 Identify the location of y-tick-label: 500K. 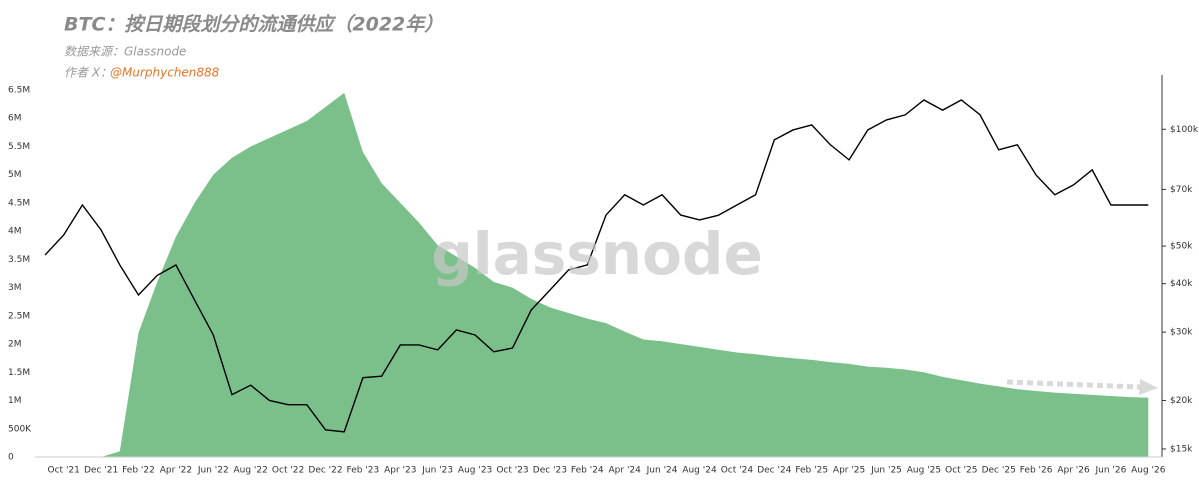
(20, 429).